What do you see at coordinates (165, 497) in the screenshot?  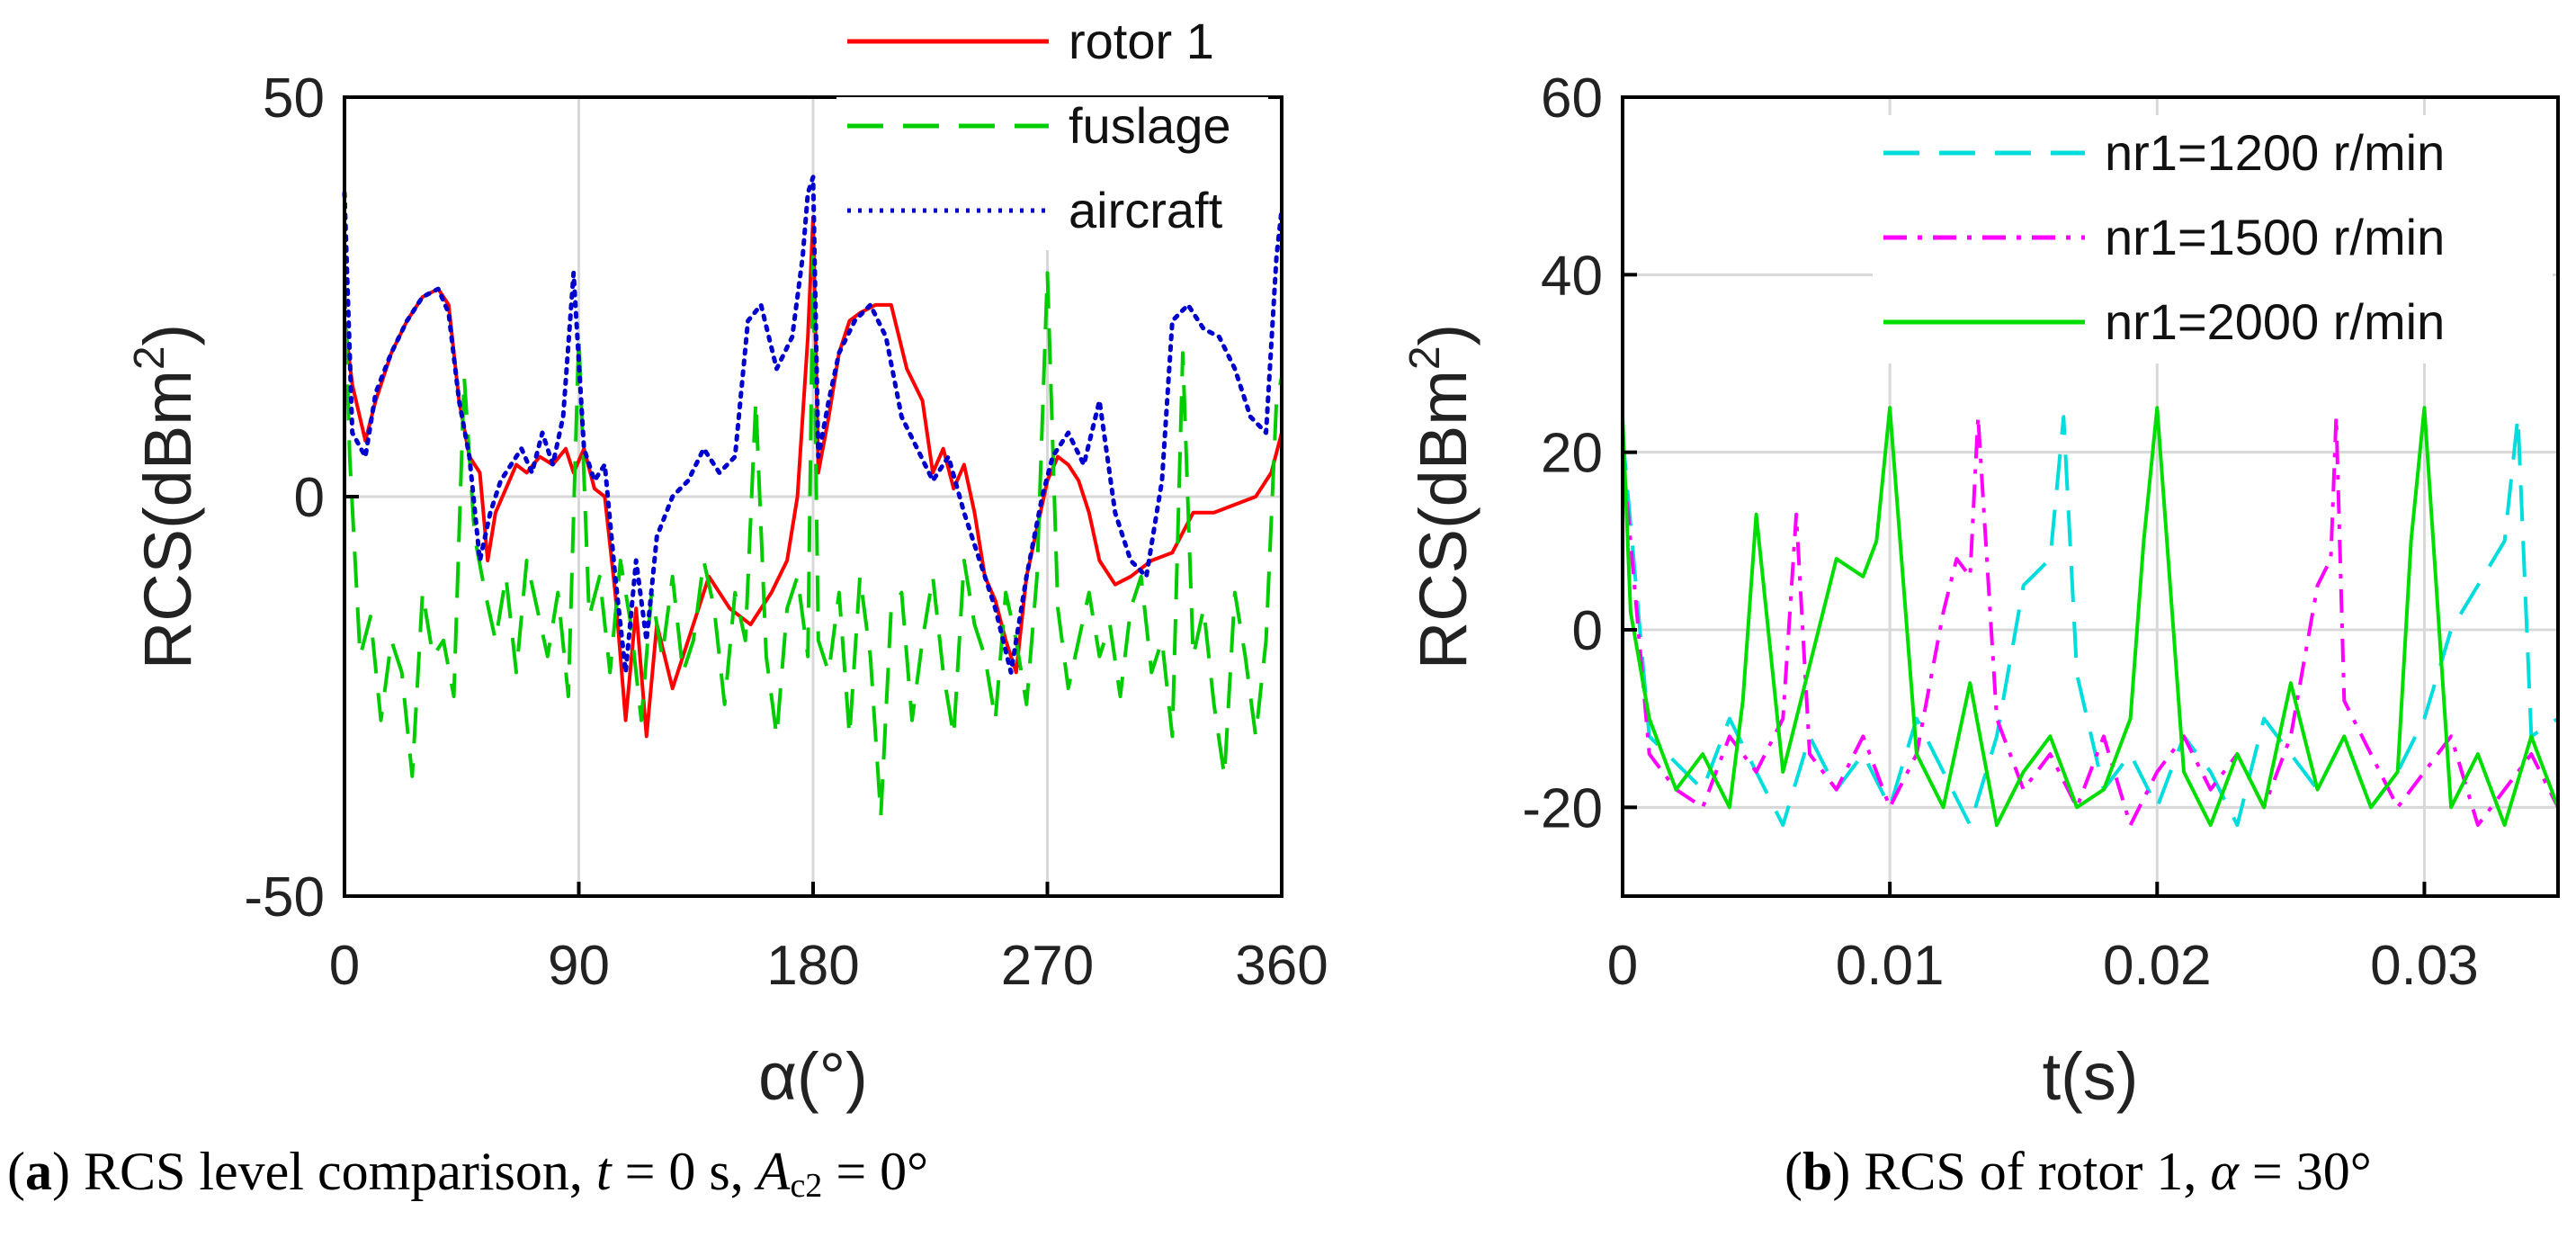 I see `panel-a-y-axis-label: RCS(dBm2)` at bounding box center [165, 497].